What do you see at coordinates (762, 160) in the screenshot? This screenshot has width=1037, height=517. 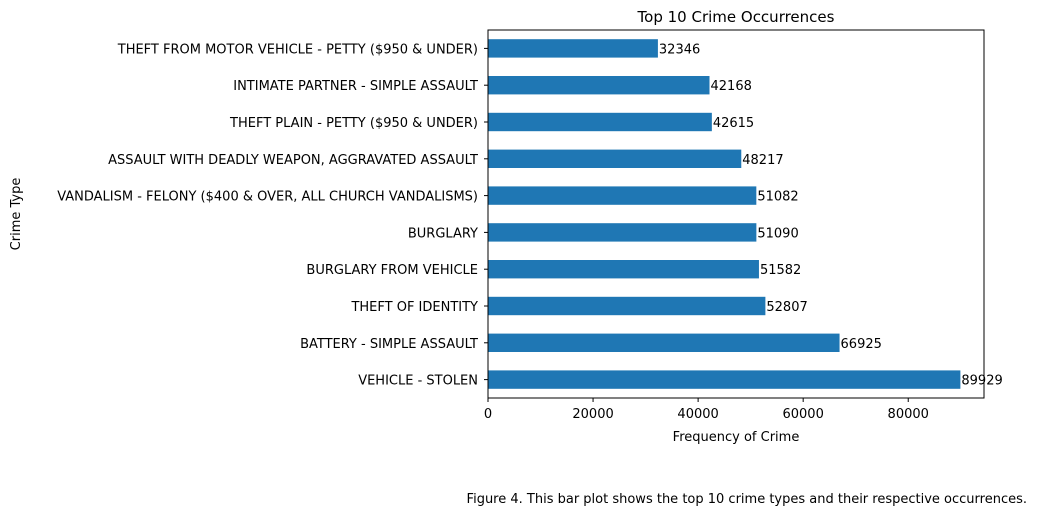 I see `bar-value-label: 48217` at bounding box center [762, 160].